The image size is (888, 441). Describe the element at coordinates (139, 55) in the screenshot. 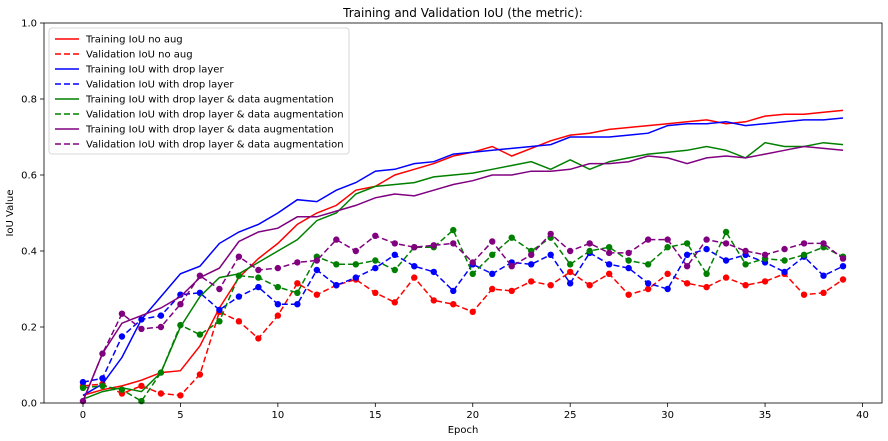

I see `legend-label-1: Validation IoU no aug` at that location.